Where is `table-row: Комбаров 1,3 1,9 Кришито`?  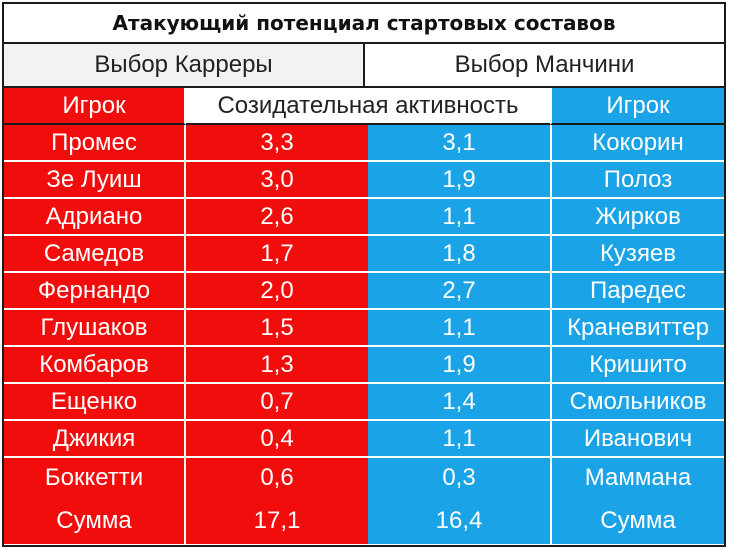
table-row: Комбаров 1,3 1,9 Кришито is located at coordinates (364, 365).